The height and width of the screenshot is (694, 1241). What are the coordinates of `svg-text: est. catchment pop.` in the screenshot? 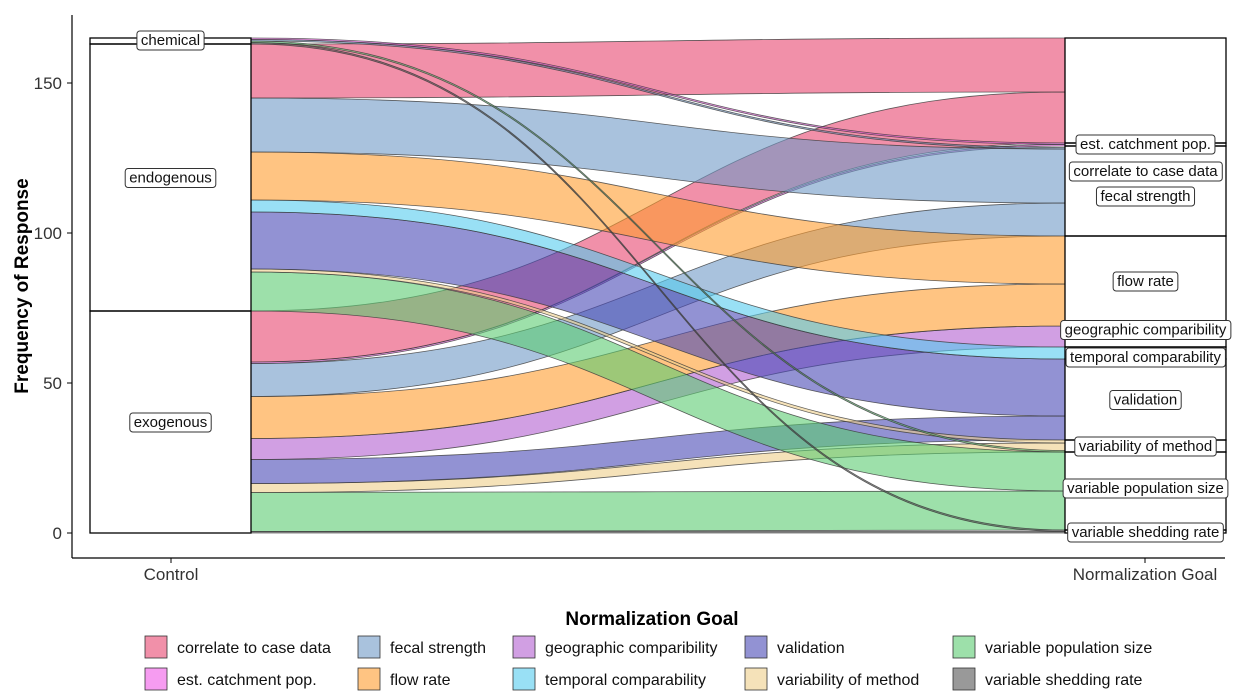 It's located at (1145, 144).